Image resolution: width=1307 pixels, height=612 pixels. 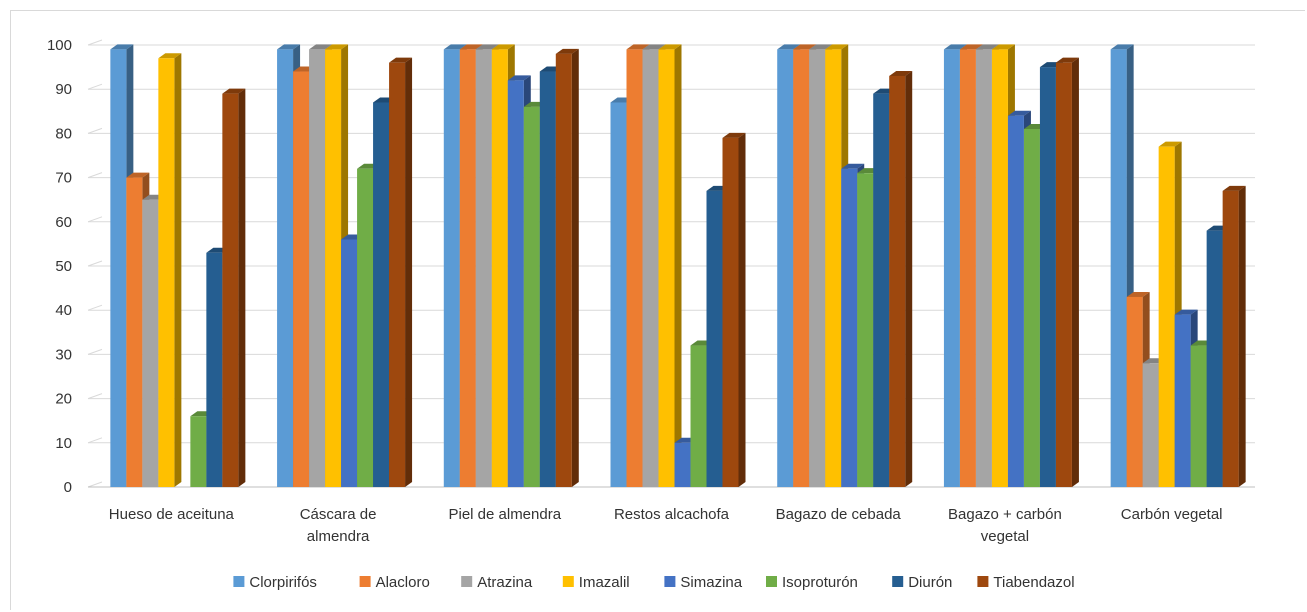 What do you see at coordinates (63, 399) in the screenshot?
I see `y-tick-label: 20` at bounding box center [63, 399].